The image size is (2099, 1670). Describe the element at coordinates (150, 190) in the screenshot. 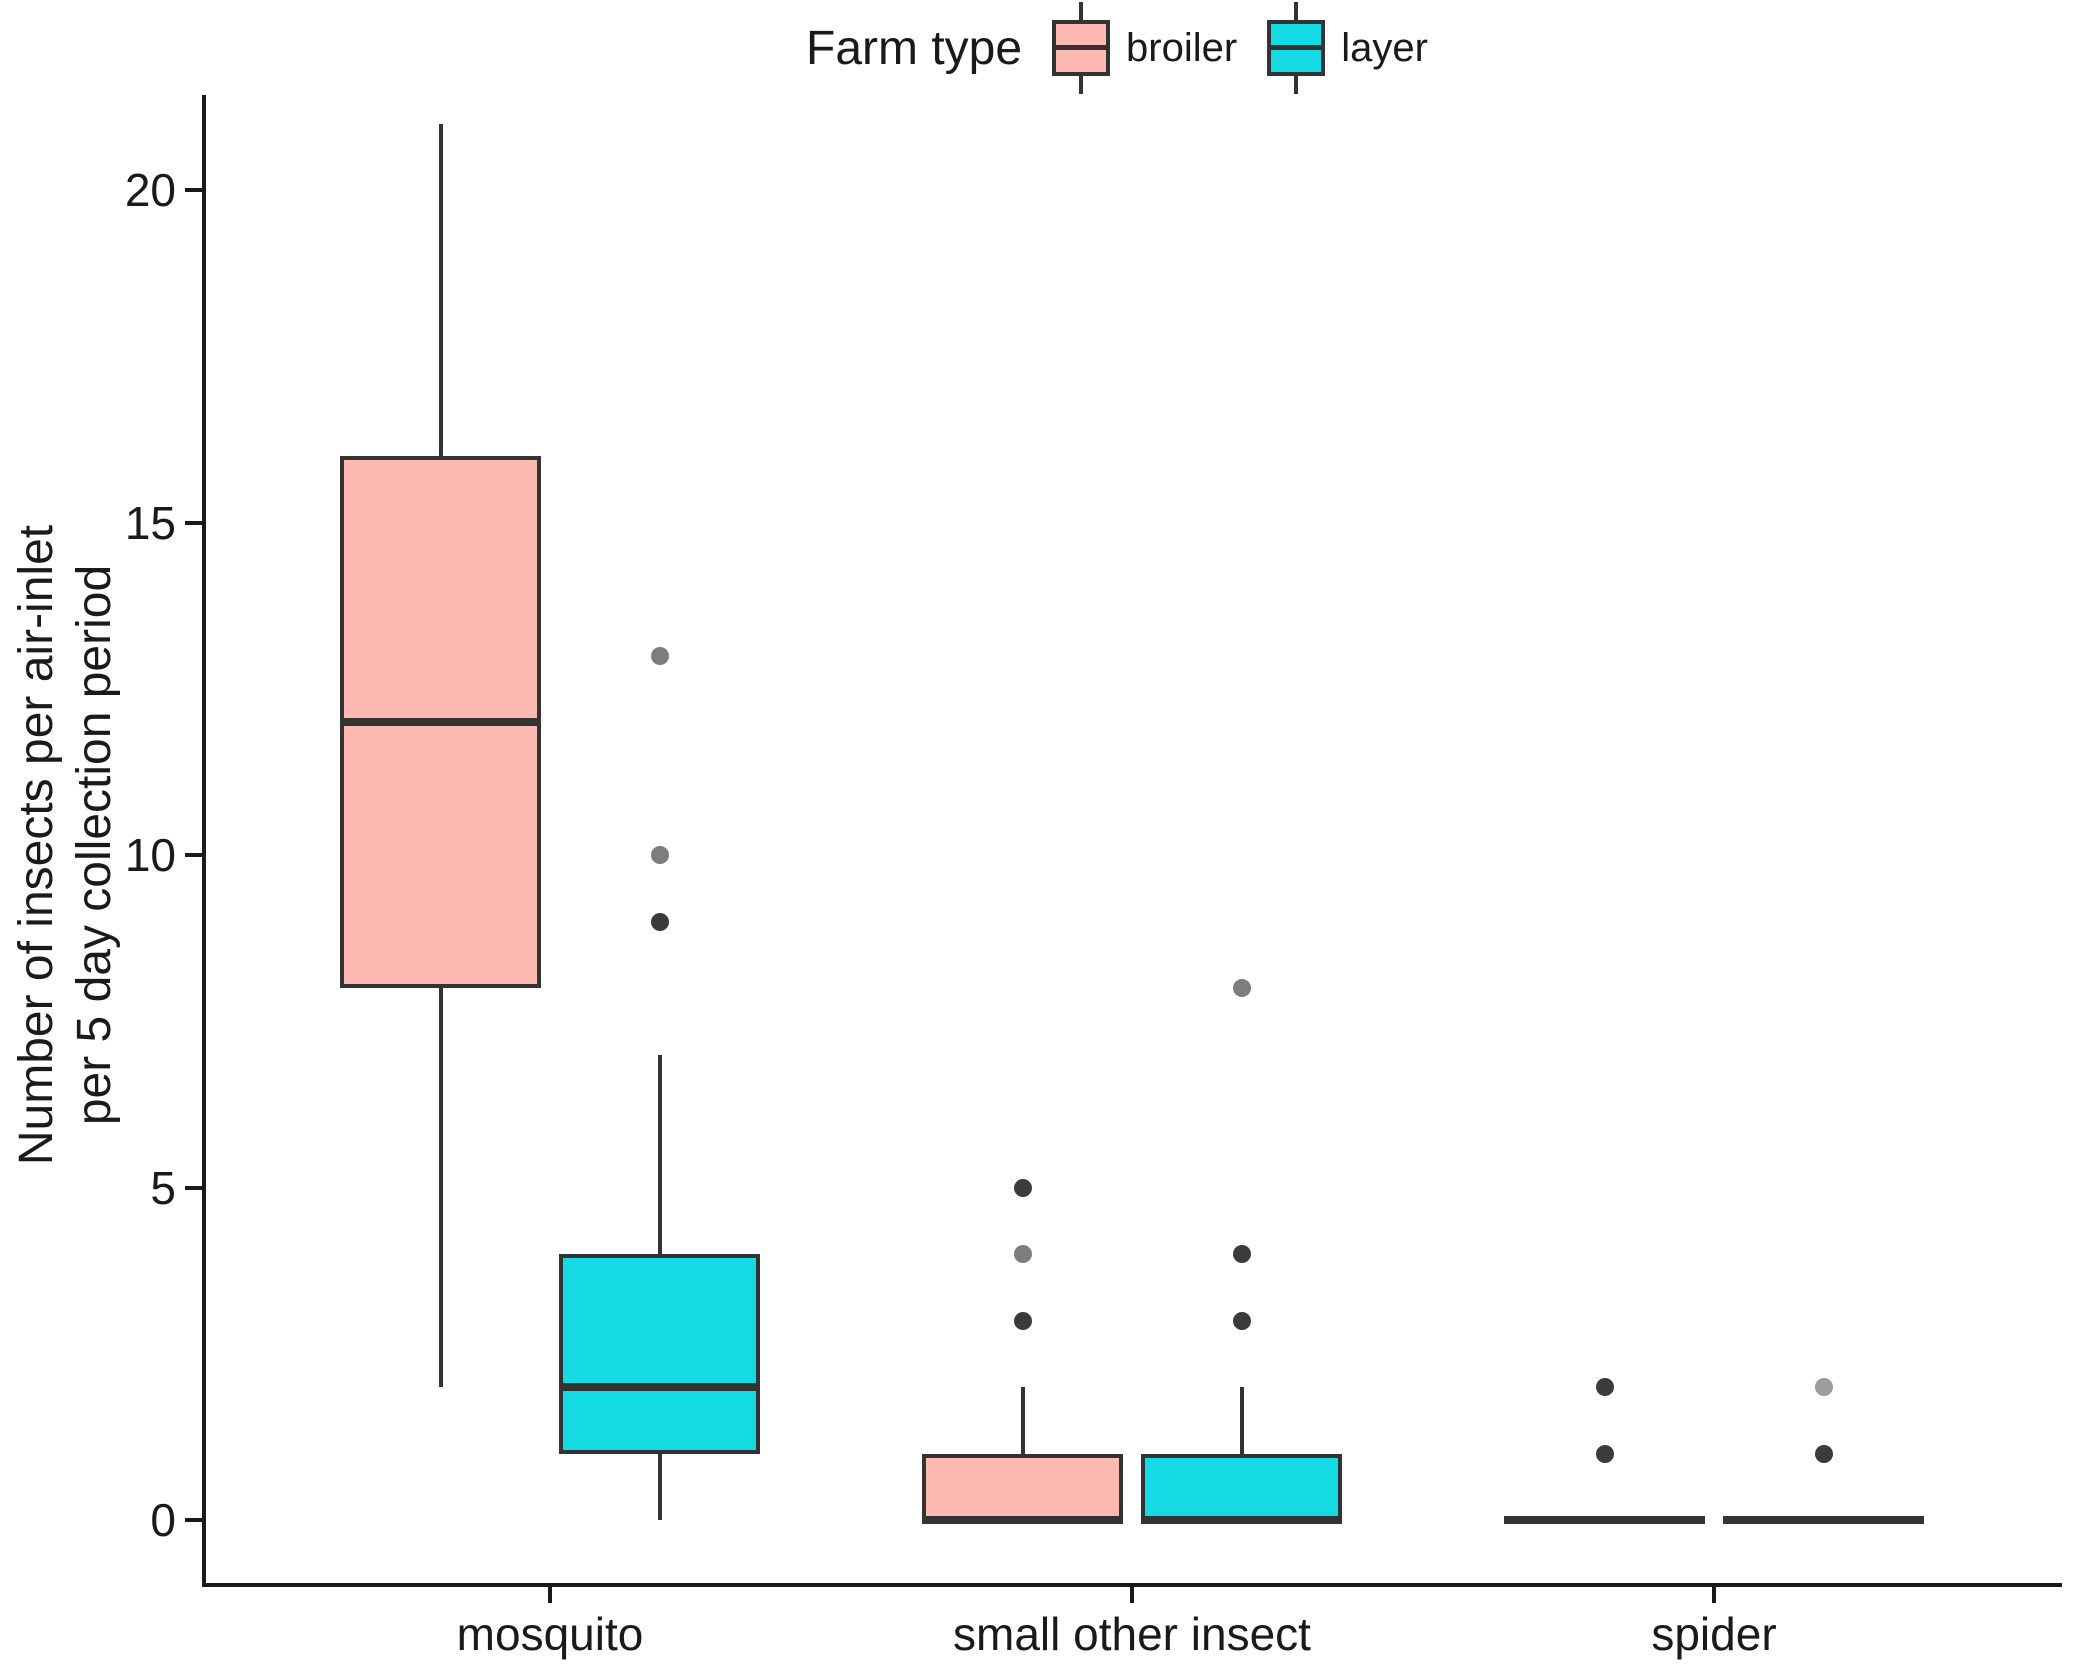

I see `y-tick-label: 20` at that location.